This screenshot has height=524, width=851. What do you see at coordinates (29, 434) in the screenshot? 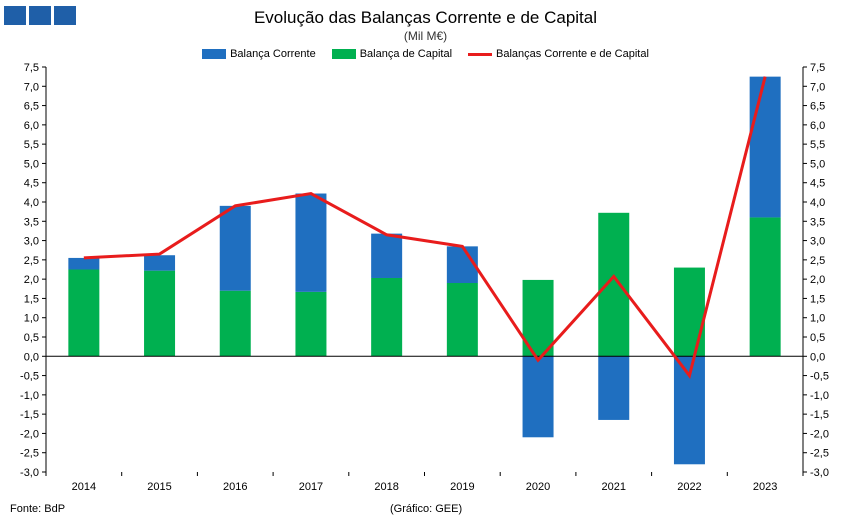
I see `y-tick-label-left: -2,0` at bounding box center [29, 434].